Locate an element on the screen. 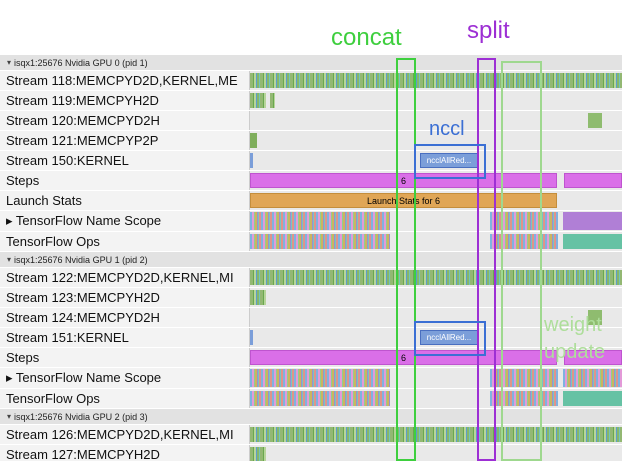 This screenshot has height=461, width=622. gpu-group-header: ▾ isqx1:25676 Nvidia GPU 0 (pid 1) is located at coordinates (311, 63).